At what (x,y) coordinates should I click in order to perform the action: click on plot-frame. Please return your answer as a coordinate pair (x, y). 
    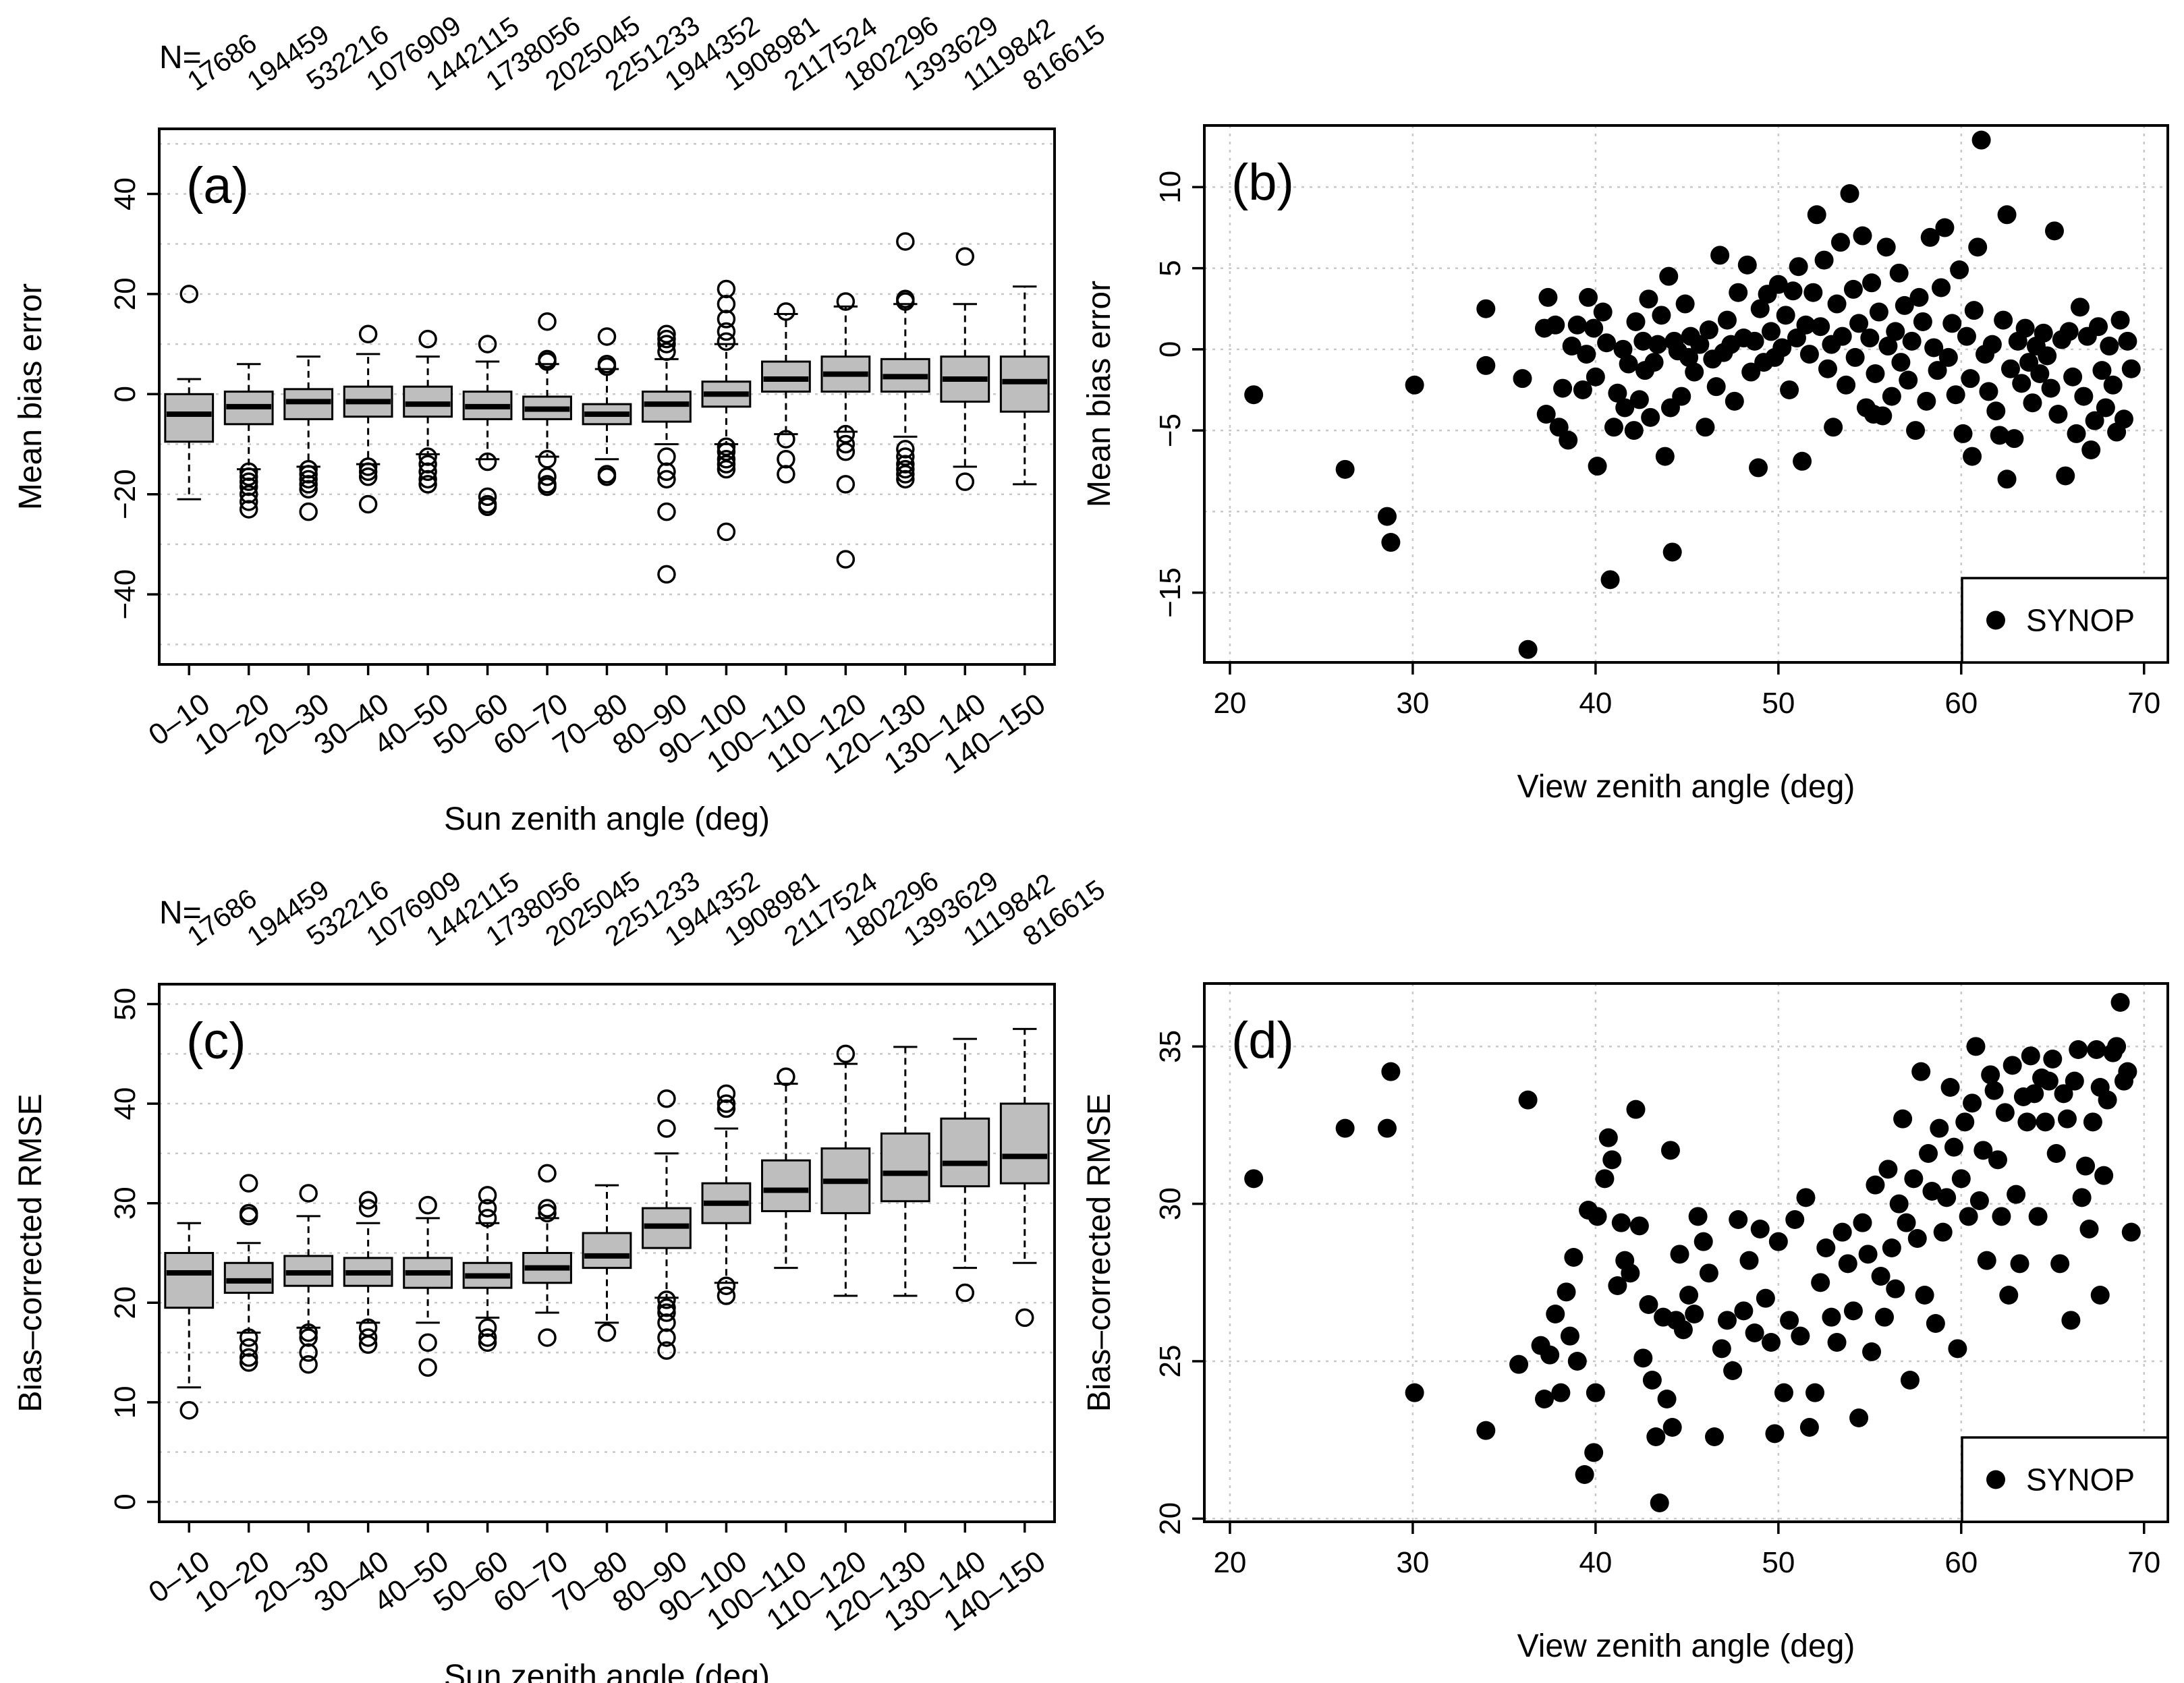
    Looking at the image, I should click on (1686, 394).